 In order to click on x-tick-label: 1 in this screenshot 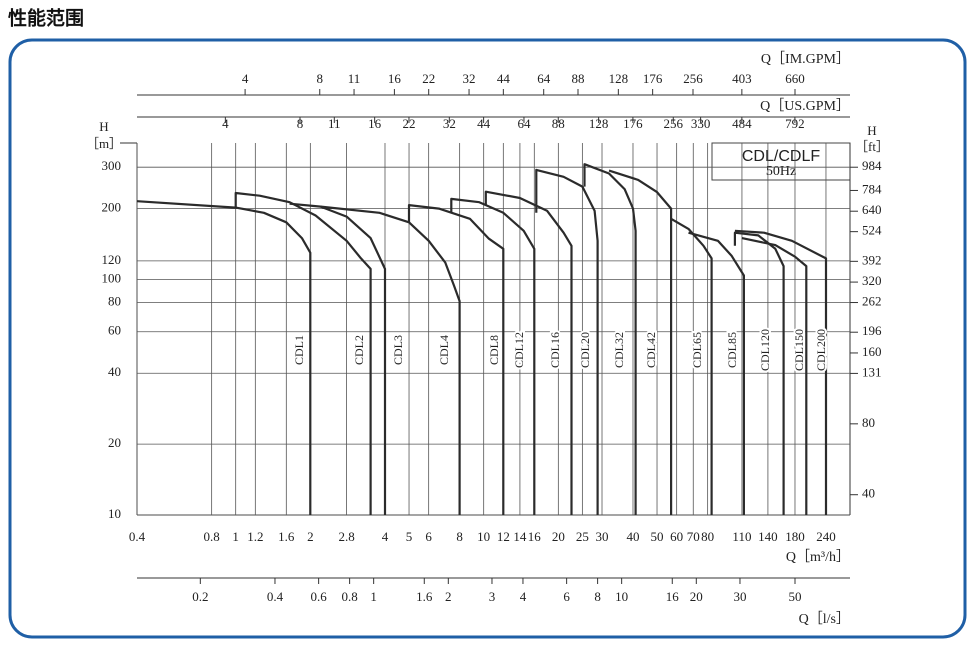, I will do `click(235, 536)`.